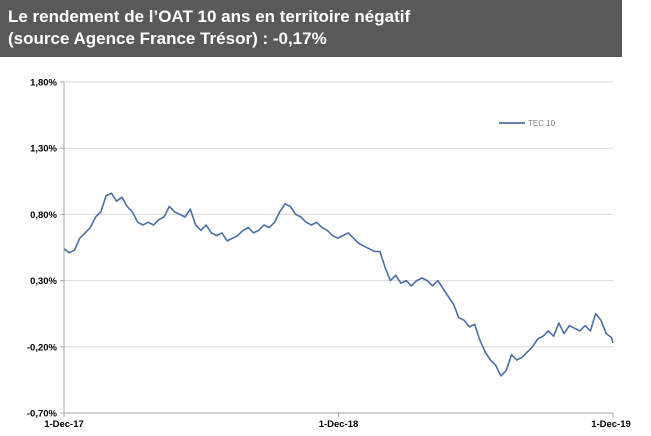 This screenshot has width=651, height=436. Describe the element at coordinates (42, 347) in the screenshot. I see `y-tick-label: -0,20%` at that location.